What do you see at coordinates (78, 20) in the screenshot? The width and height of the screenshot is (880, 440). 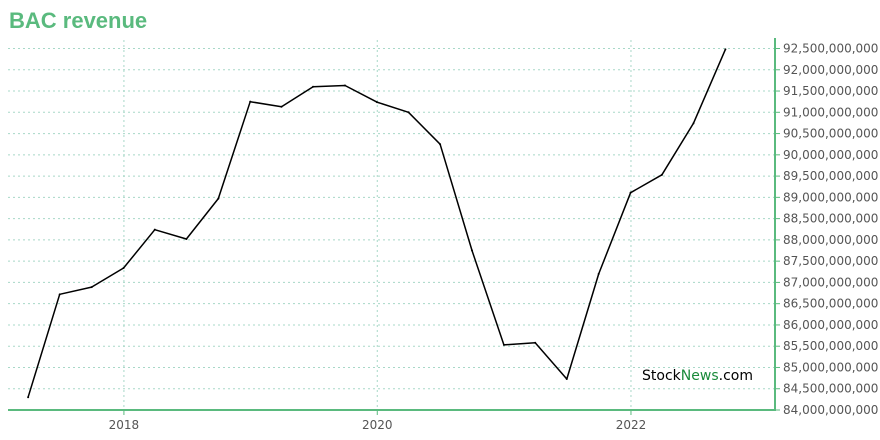 I see `chart-title: BAC revenue` at bounding box center [78, 20].